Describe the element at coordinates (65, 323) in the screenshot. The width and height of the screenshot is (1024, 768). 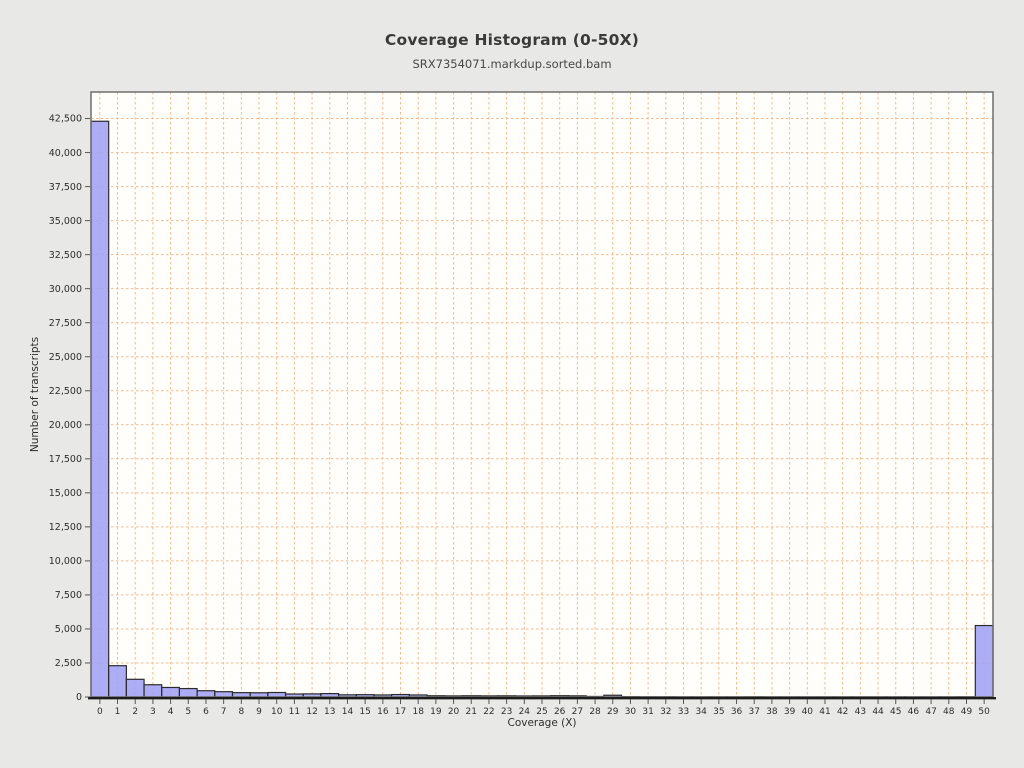
I see `y-tick-label: 27,500` at that location.